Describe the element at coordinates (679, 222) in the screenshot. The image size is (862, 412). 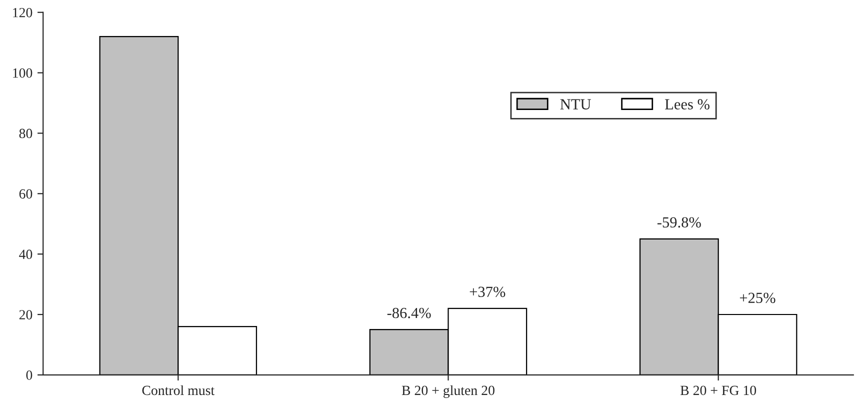
I see `annotation: -59.8%` at that location.